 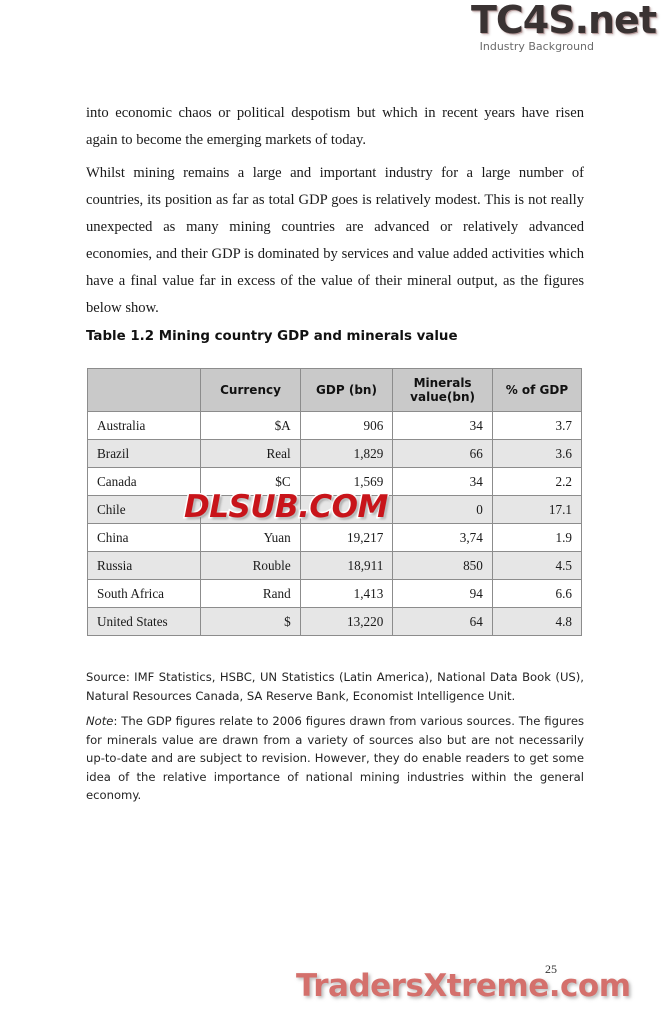 I want to click on cell-minerals: 64, so click(x=442, y=621).